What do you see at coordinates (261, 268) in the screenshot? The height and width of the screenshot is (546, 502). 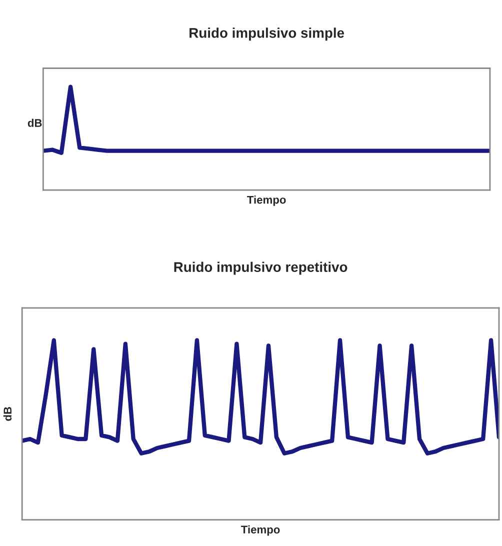 I see `chart-title: Ruido impulsivo repetitivo` at bounding box center [261, 268].